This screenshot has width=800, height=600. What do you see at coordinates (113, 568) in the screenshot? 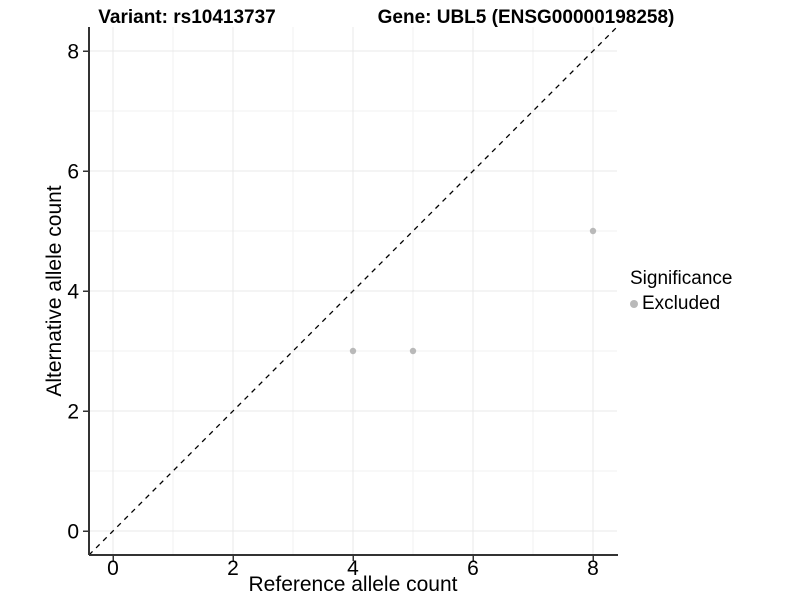
I see `x-tick-label: 0` at bounding box center [113, 568].